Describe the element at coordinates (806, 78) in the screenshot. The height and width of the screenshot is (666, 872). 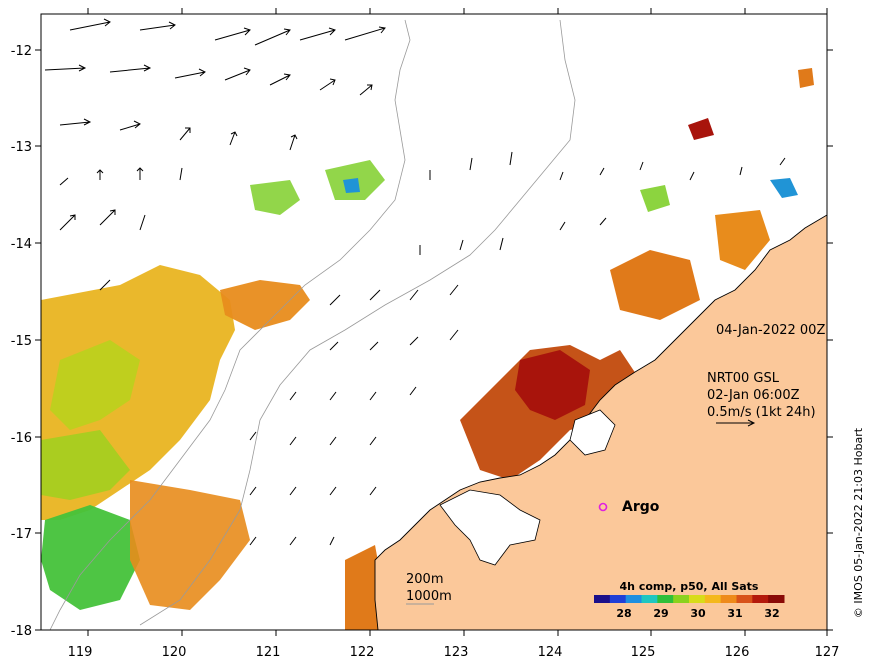
I see `sst-patch-far-ne` at that location.